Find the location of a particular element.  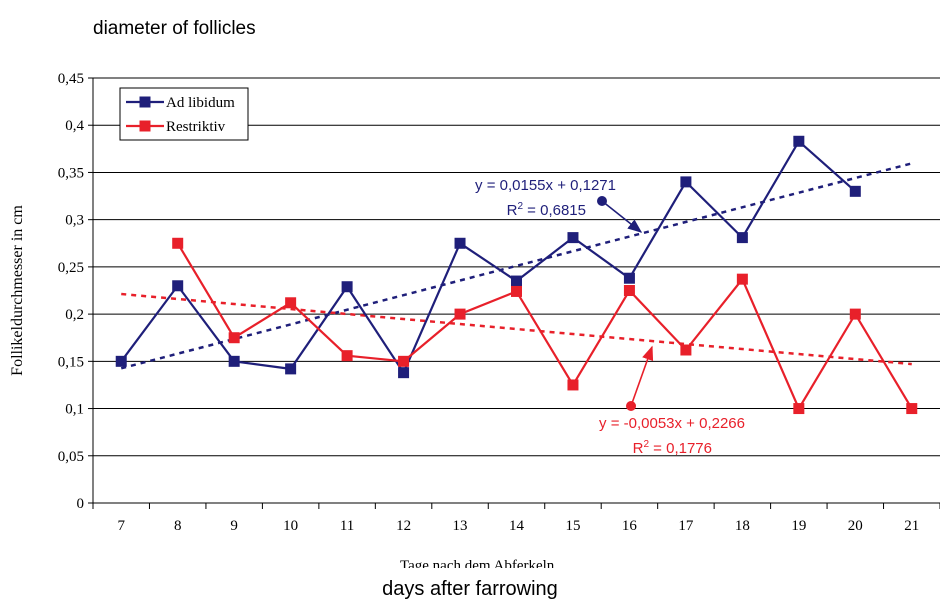

y-tick-label: 0,2 is located at coordinates (74, 315).